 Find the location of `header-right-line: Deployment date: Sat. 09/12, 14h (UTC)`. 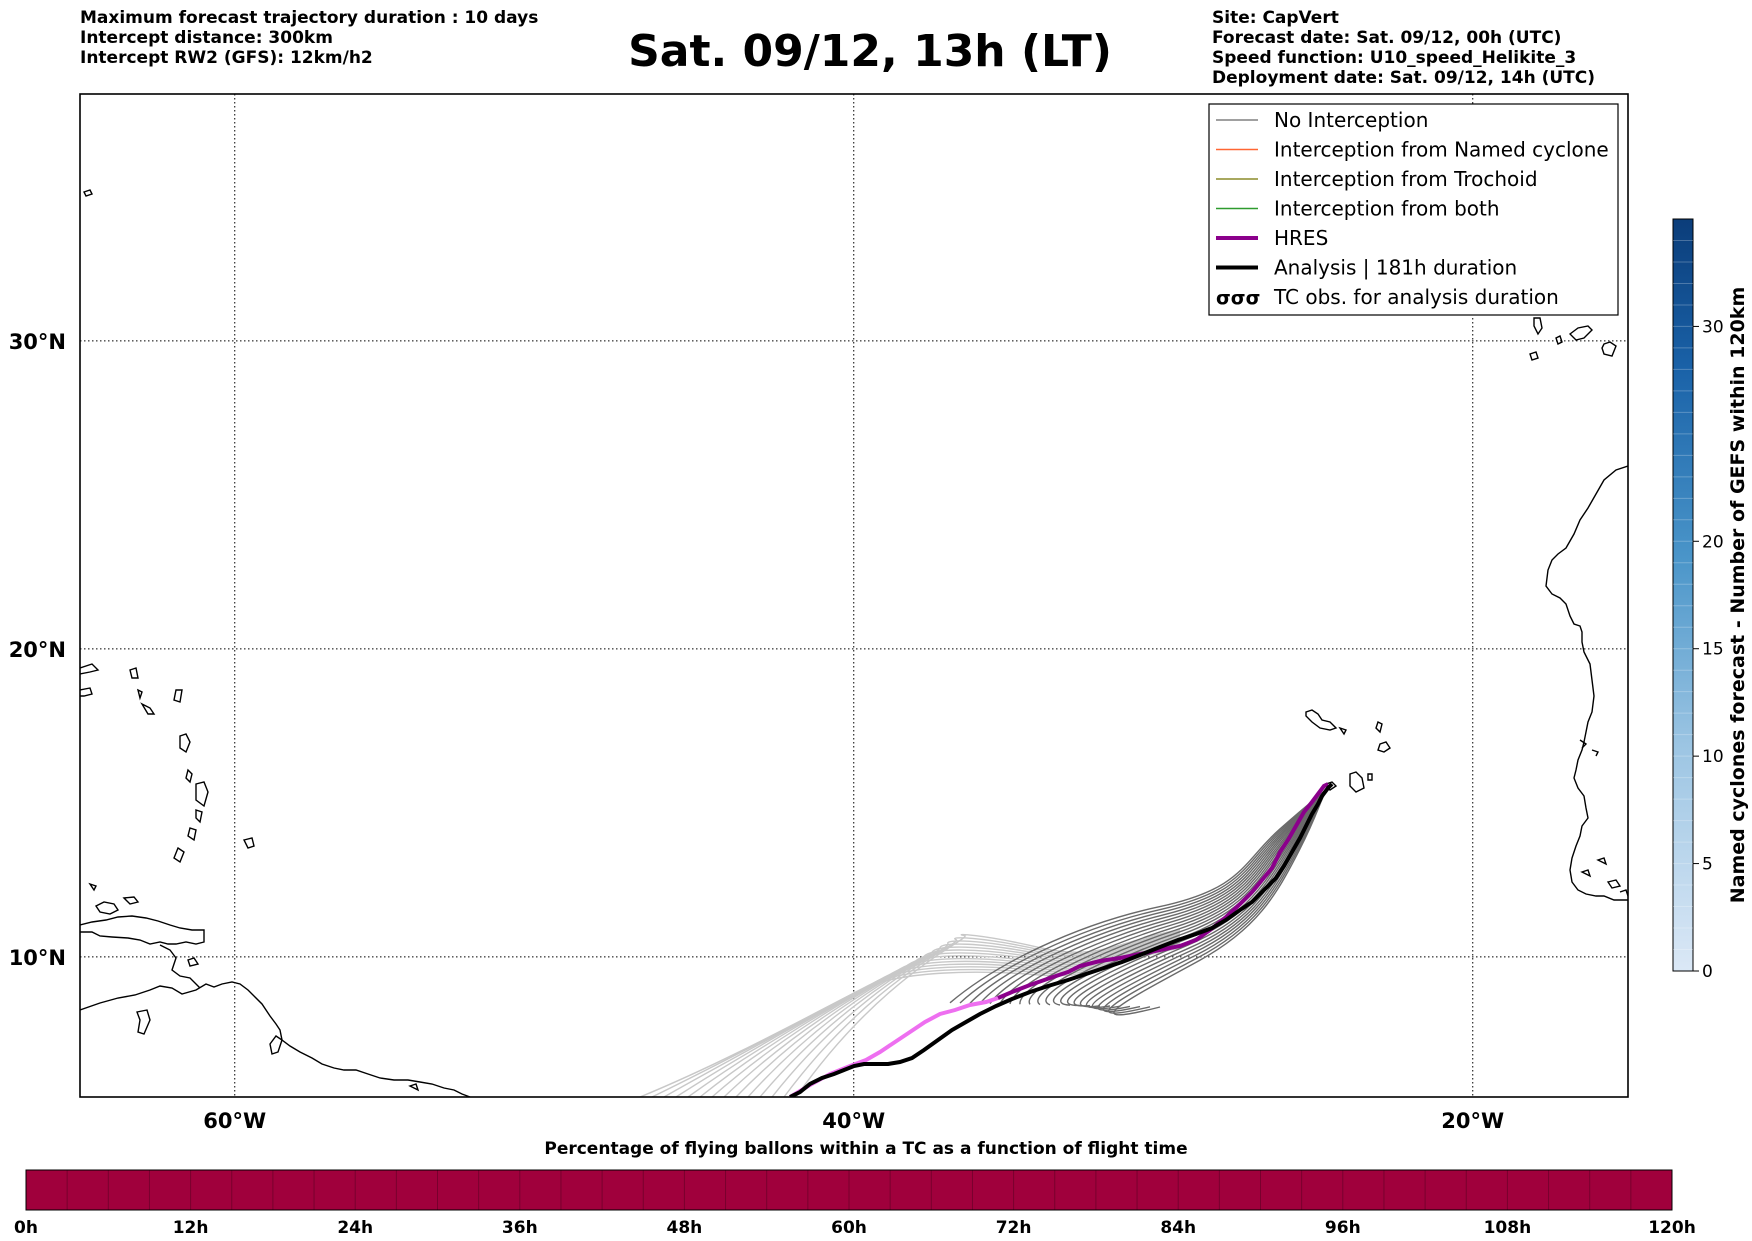

header-right-line: Deployment date: Sat. 09/12, 14h (UTC) is located at coordinates (1404, 78).